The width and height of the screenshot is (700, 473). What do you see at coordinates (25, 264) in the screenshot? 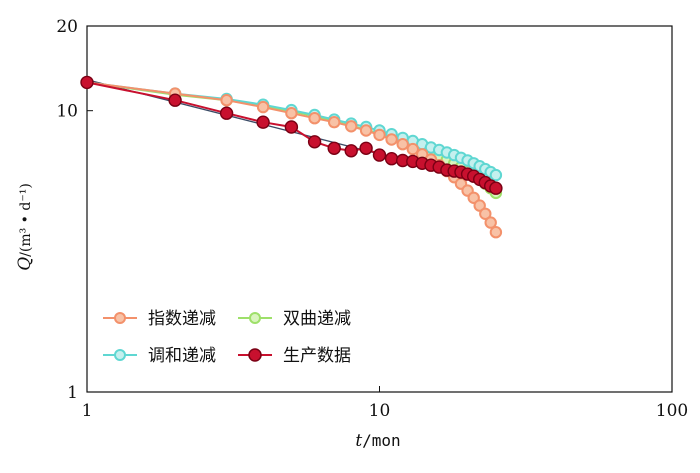
I see `y-axis-var: Q` at bounding box center [25, 264].